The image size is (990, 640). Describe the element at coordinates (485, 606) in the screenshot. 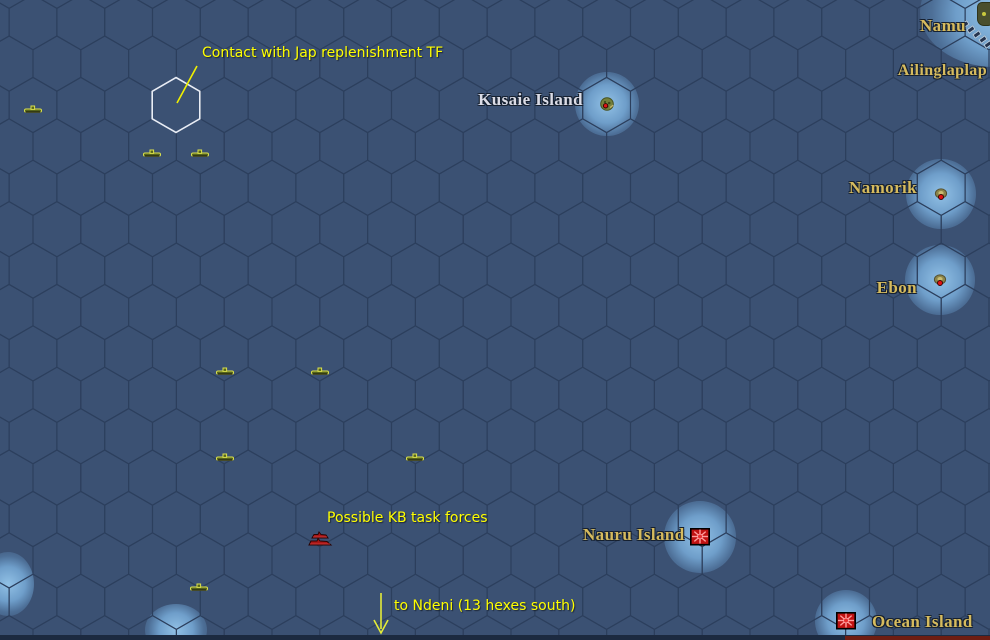

I see `annotation-ndeni: to Ndeni (13 hexes south)` at that location.